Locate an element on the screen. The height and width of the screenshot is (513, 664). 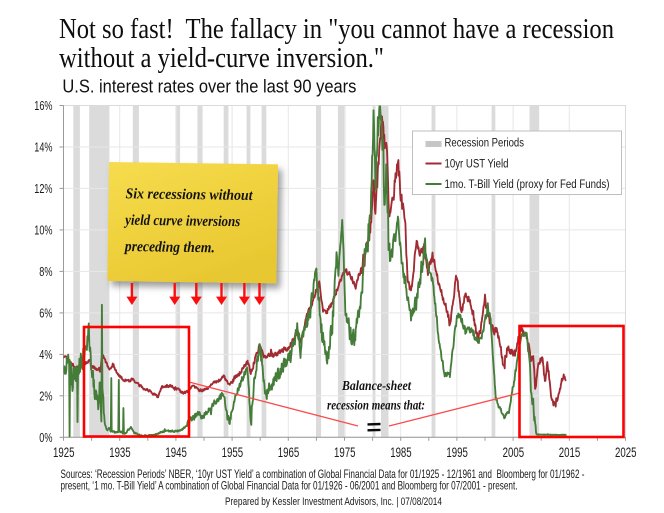
svg-text: 1995 is located at coordinates (457, 452).